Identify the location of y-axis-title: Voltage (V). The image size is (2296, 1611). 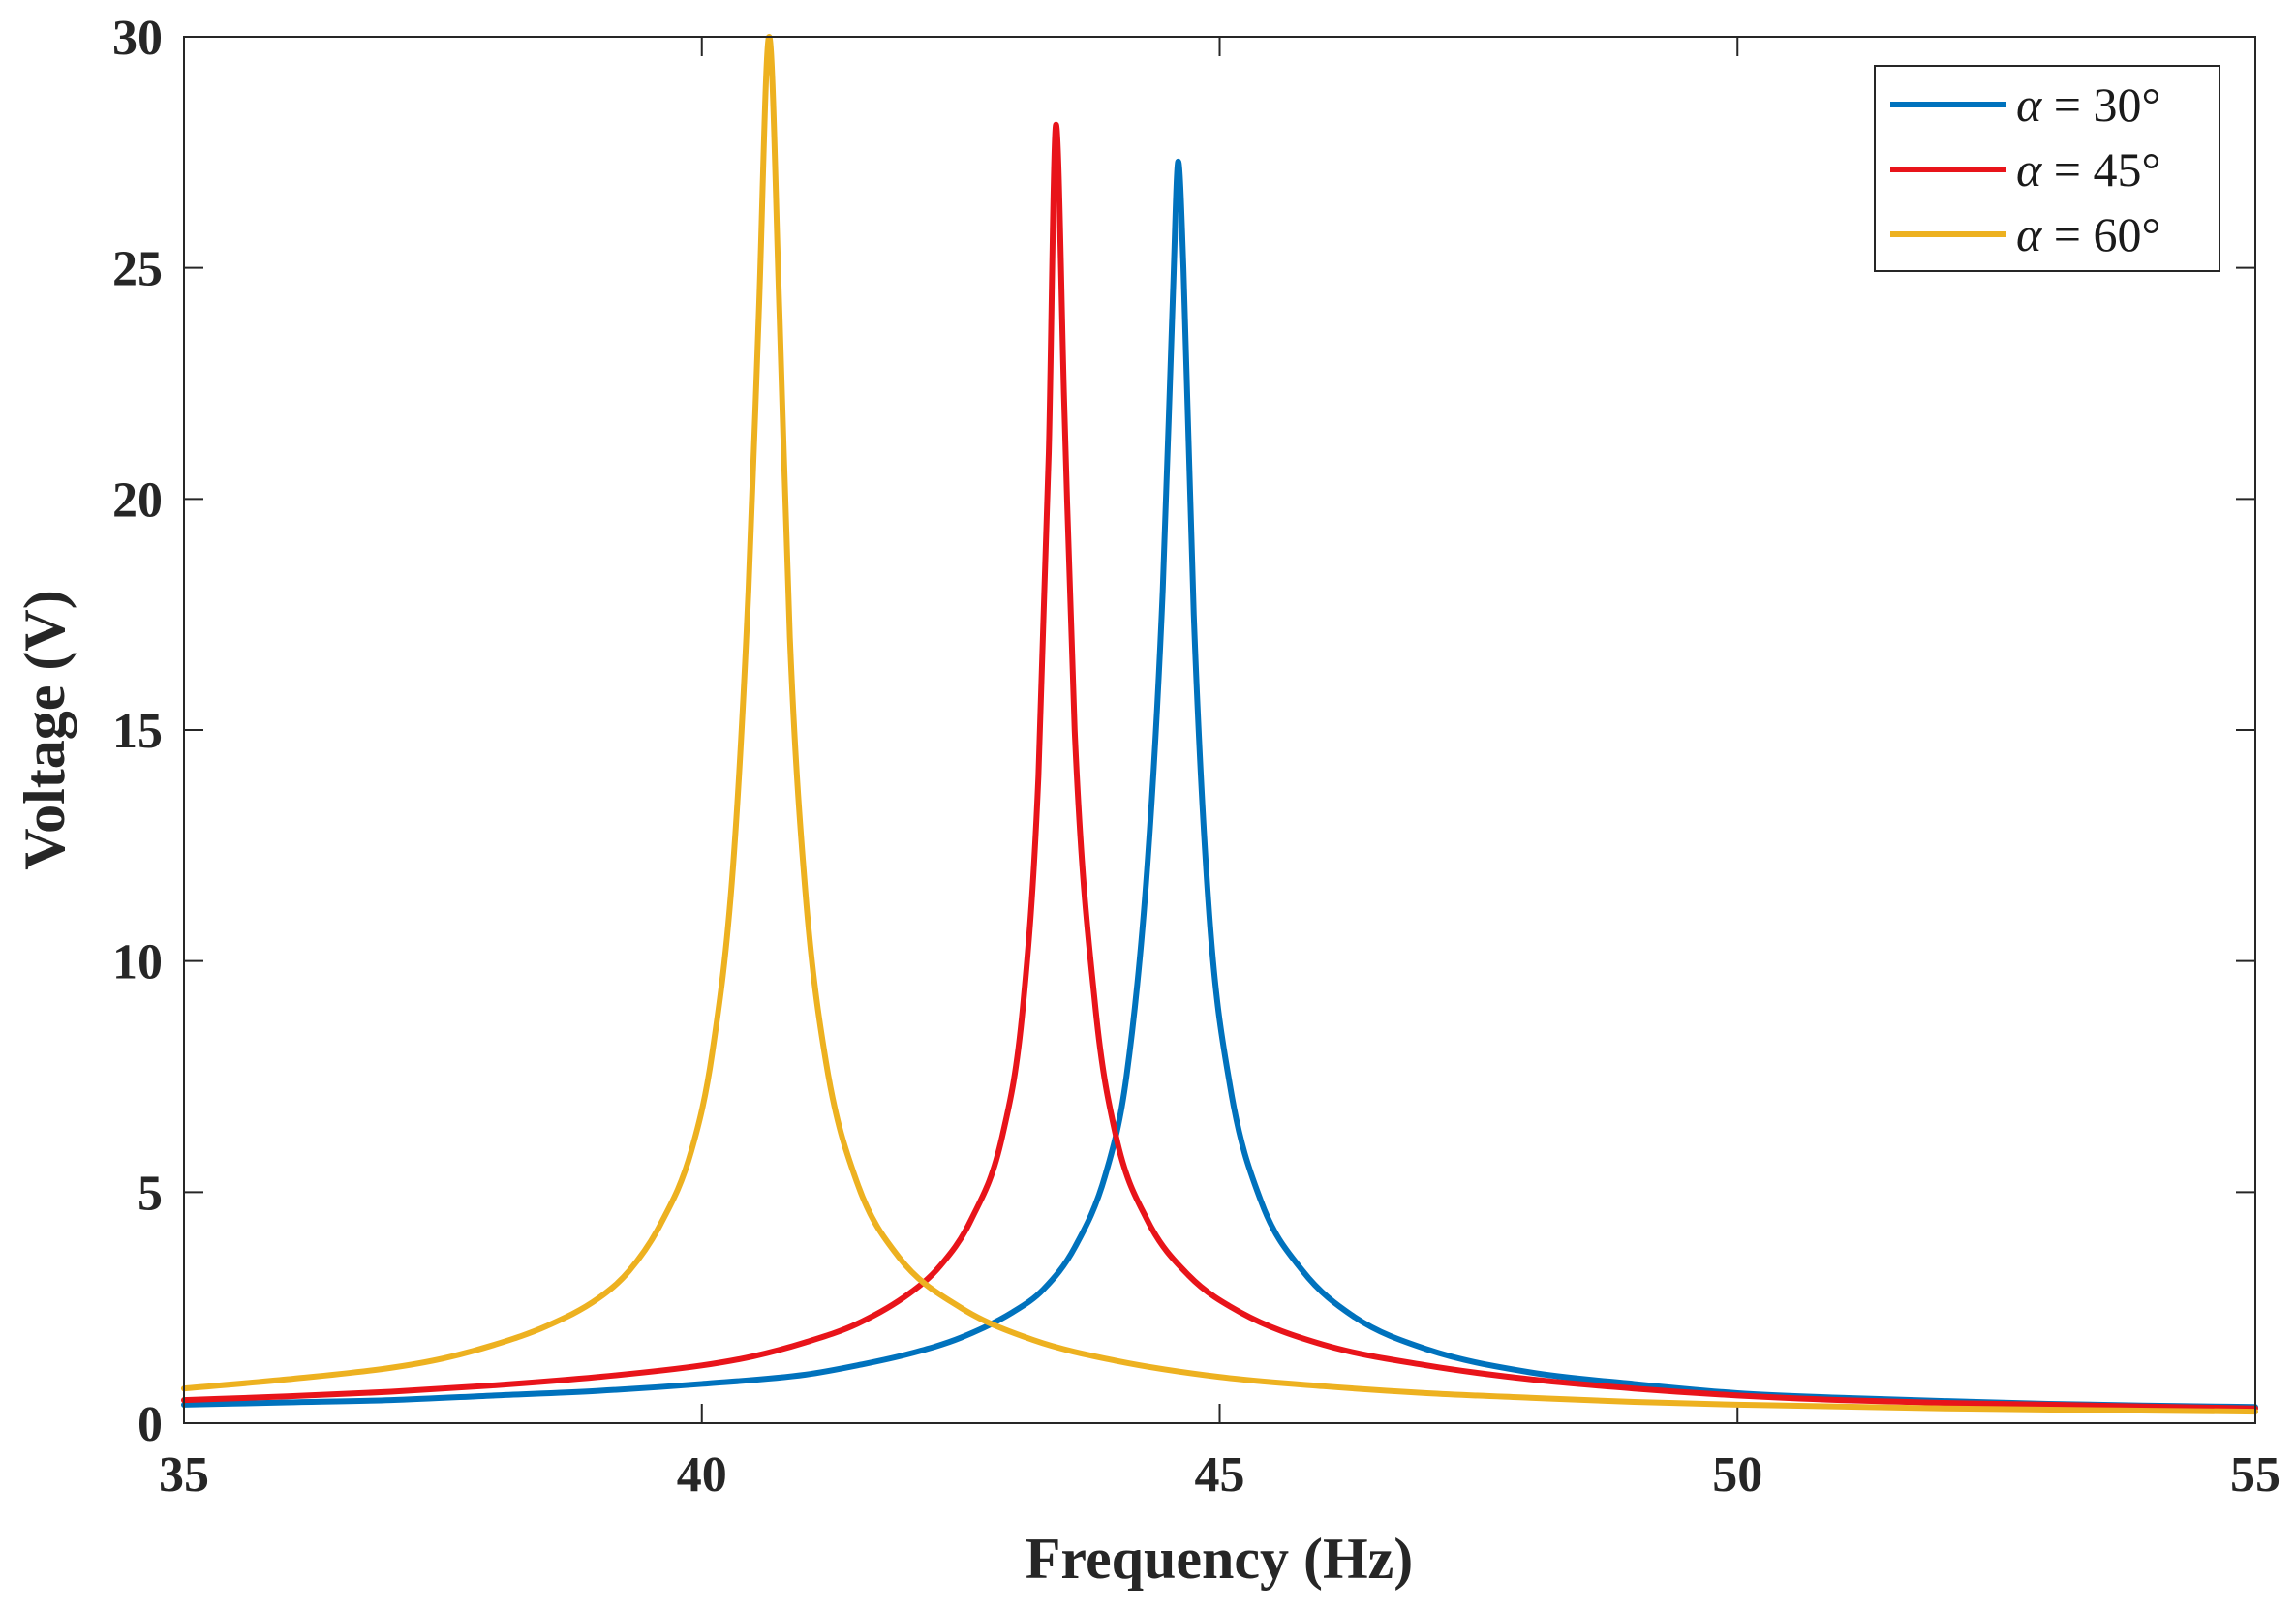
(45, 729).